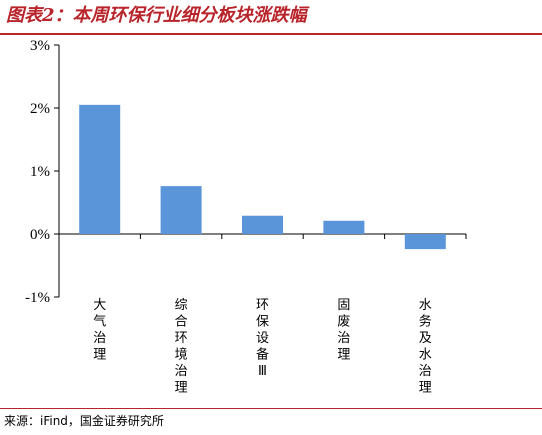 The height and width of the screenshot is (435, 542). I want to click on x-category-labels: 大气治理 综合环境治理 环保设备 Ⅲ 固废治理 水务及水治理, so click(262, 347).